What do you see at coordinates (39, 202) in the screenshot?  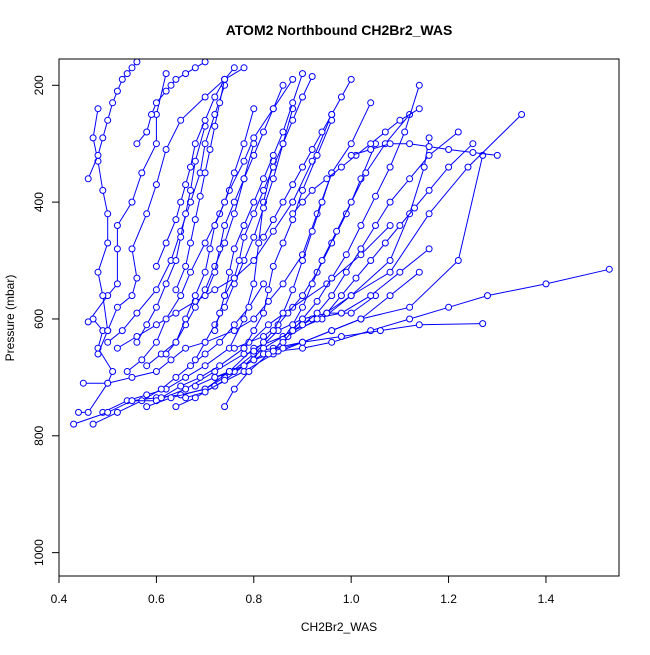 I see `y-tick-label: 400` at bounding box center [39, 202].